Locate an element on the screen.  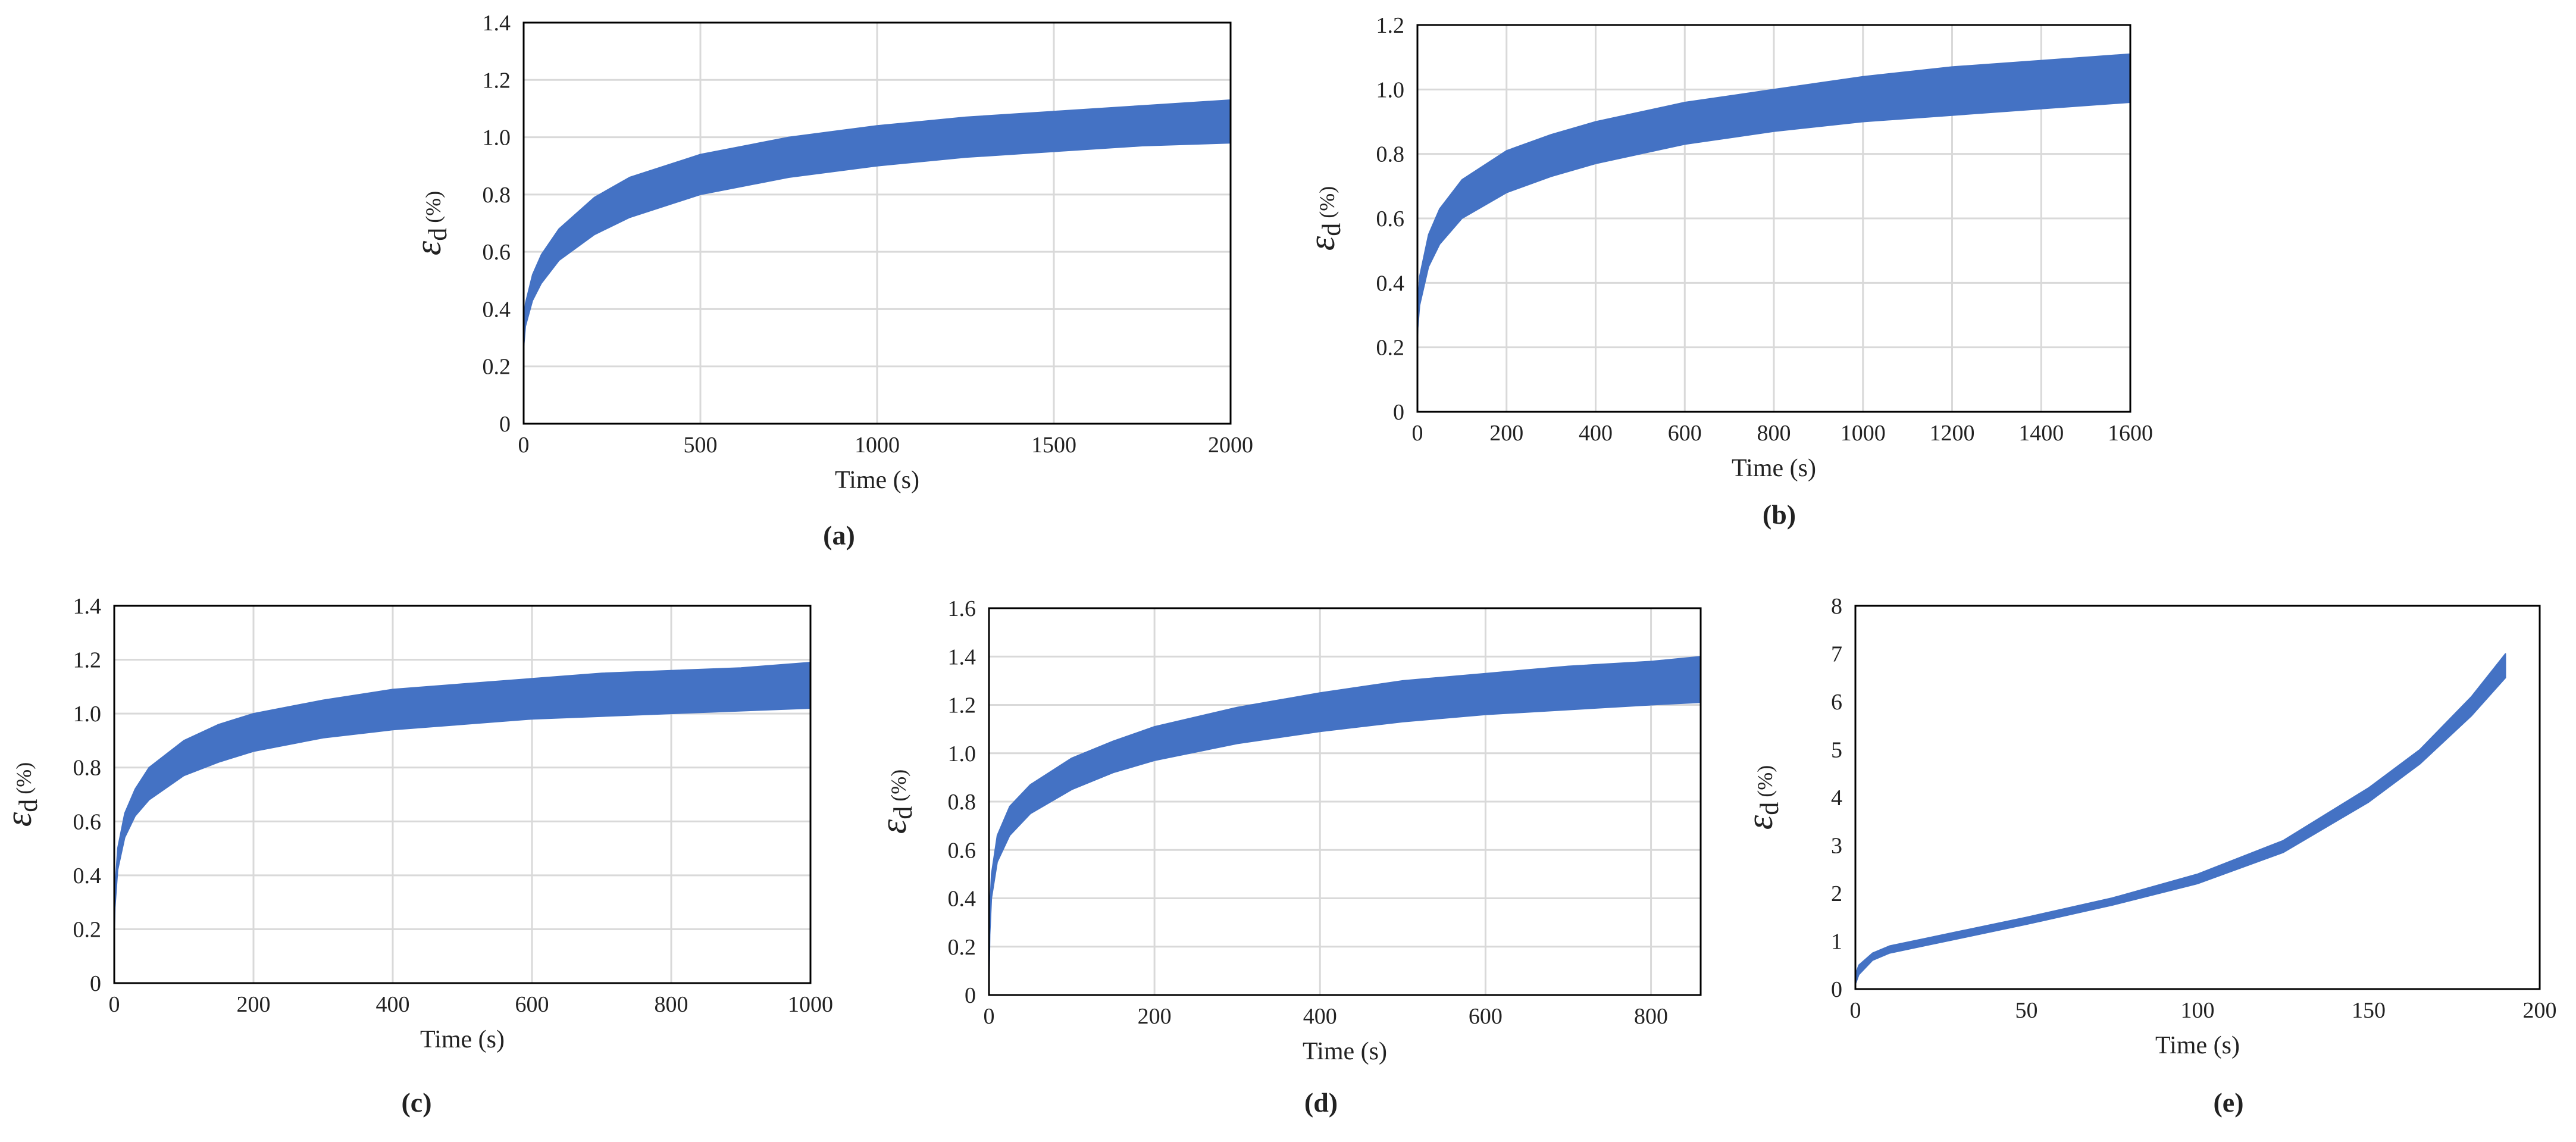
panel-label: (e) is located at coordinates (2228, 1102).